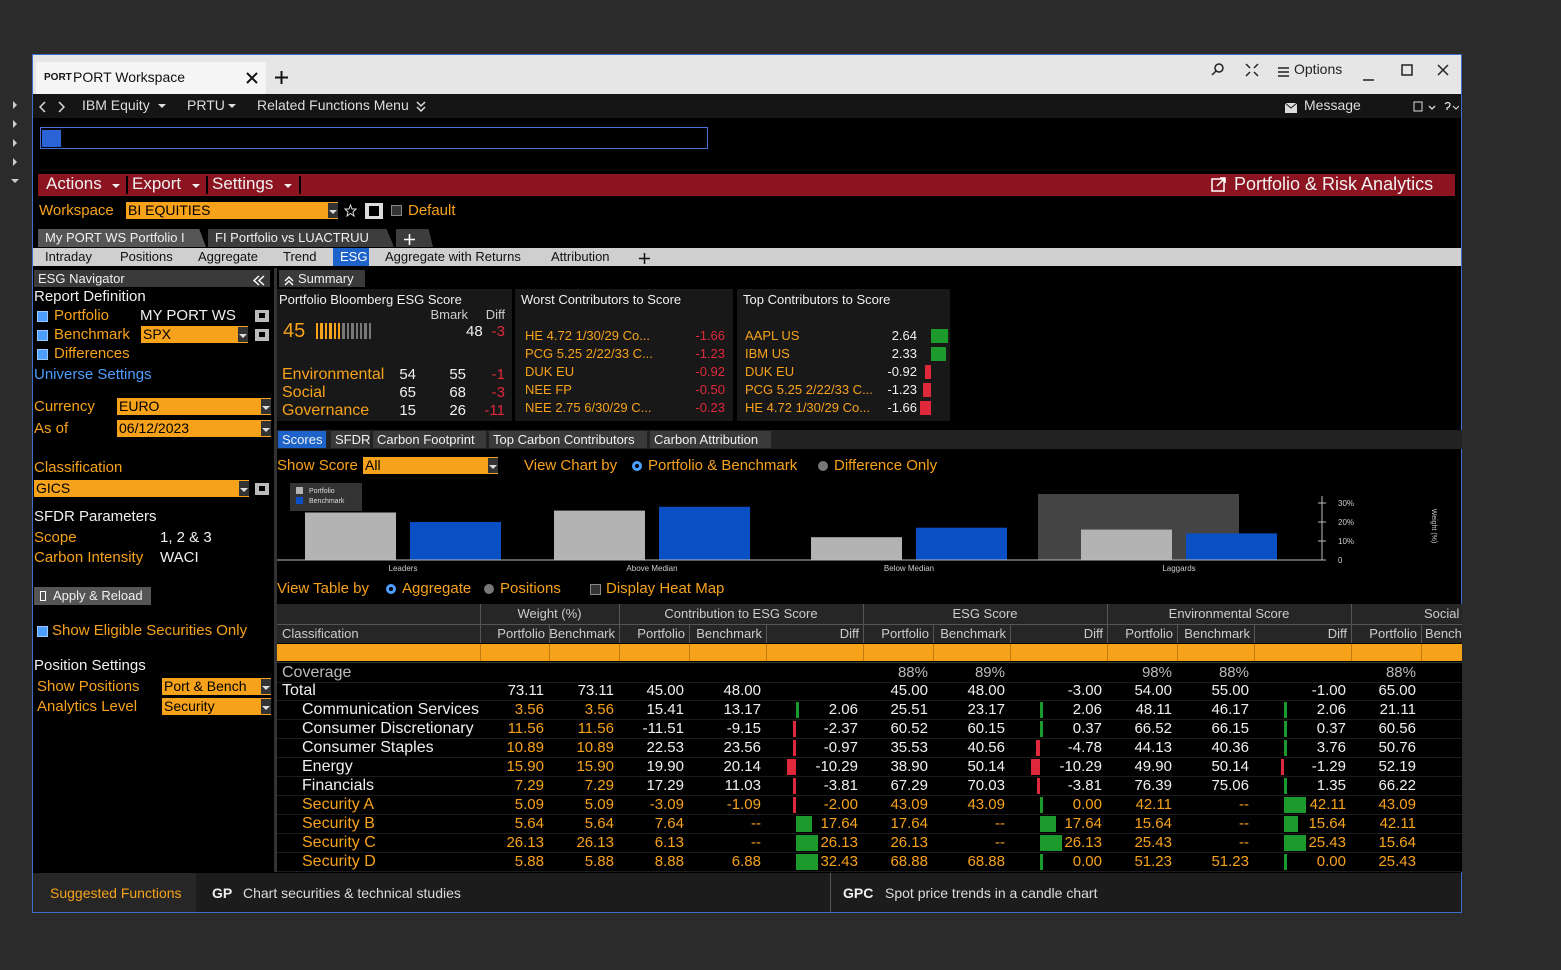  I want to click on view-tab: Attribution, so click(580, 256).